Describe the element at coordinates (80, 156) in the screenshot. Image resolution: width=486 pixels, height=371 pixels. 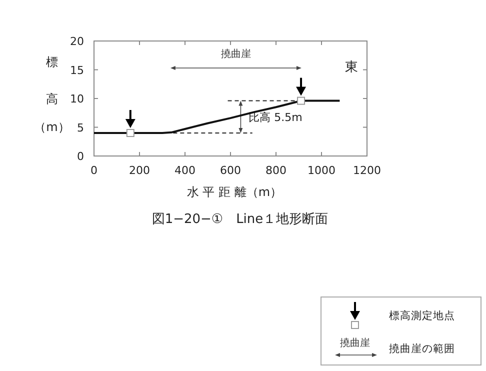
I see `y-tick-label: 0` at that location.